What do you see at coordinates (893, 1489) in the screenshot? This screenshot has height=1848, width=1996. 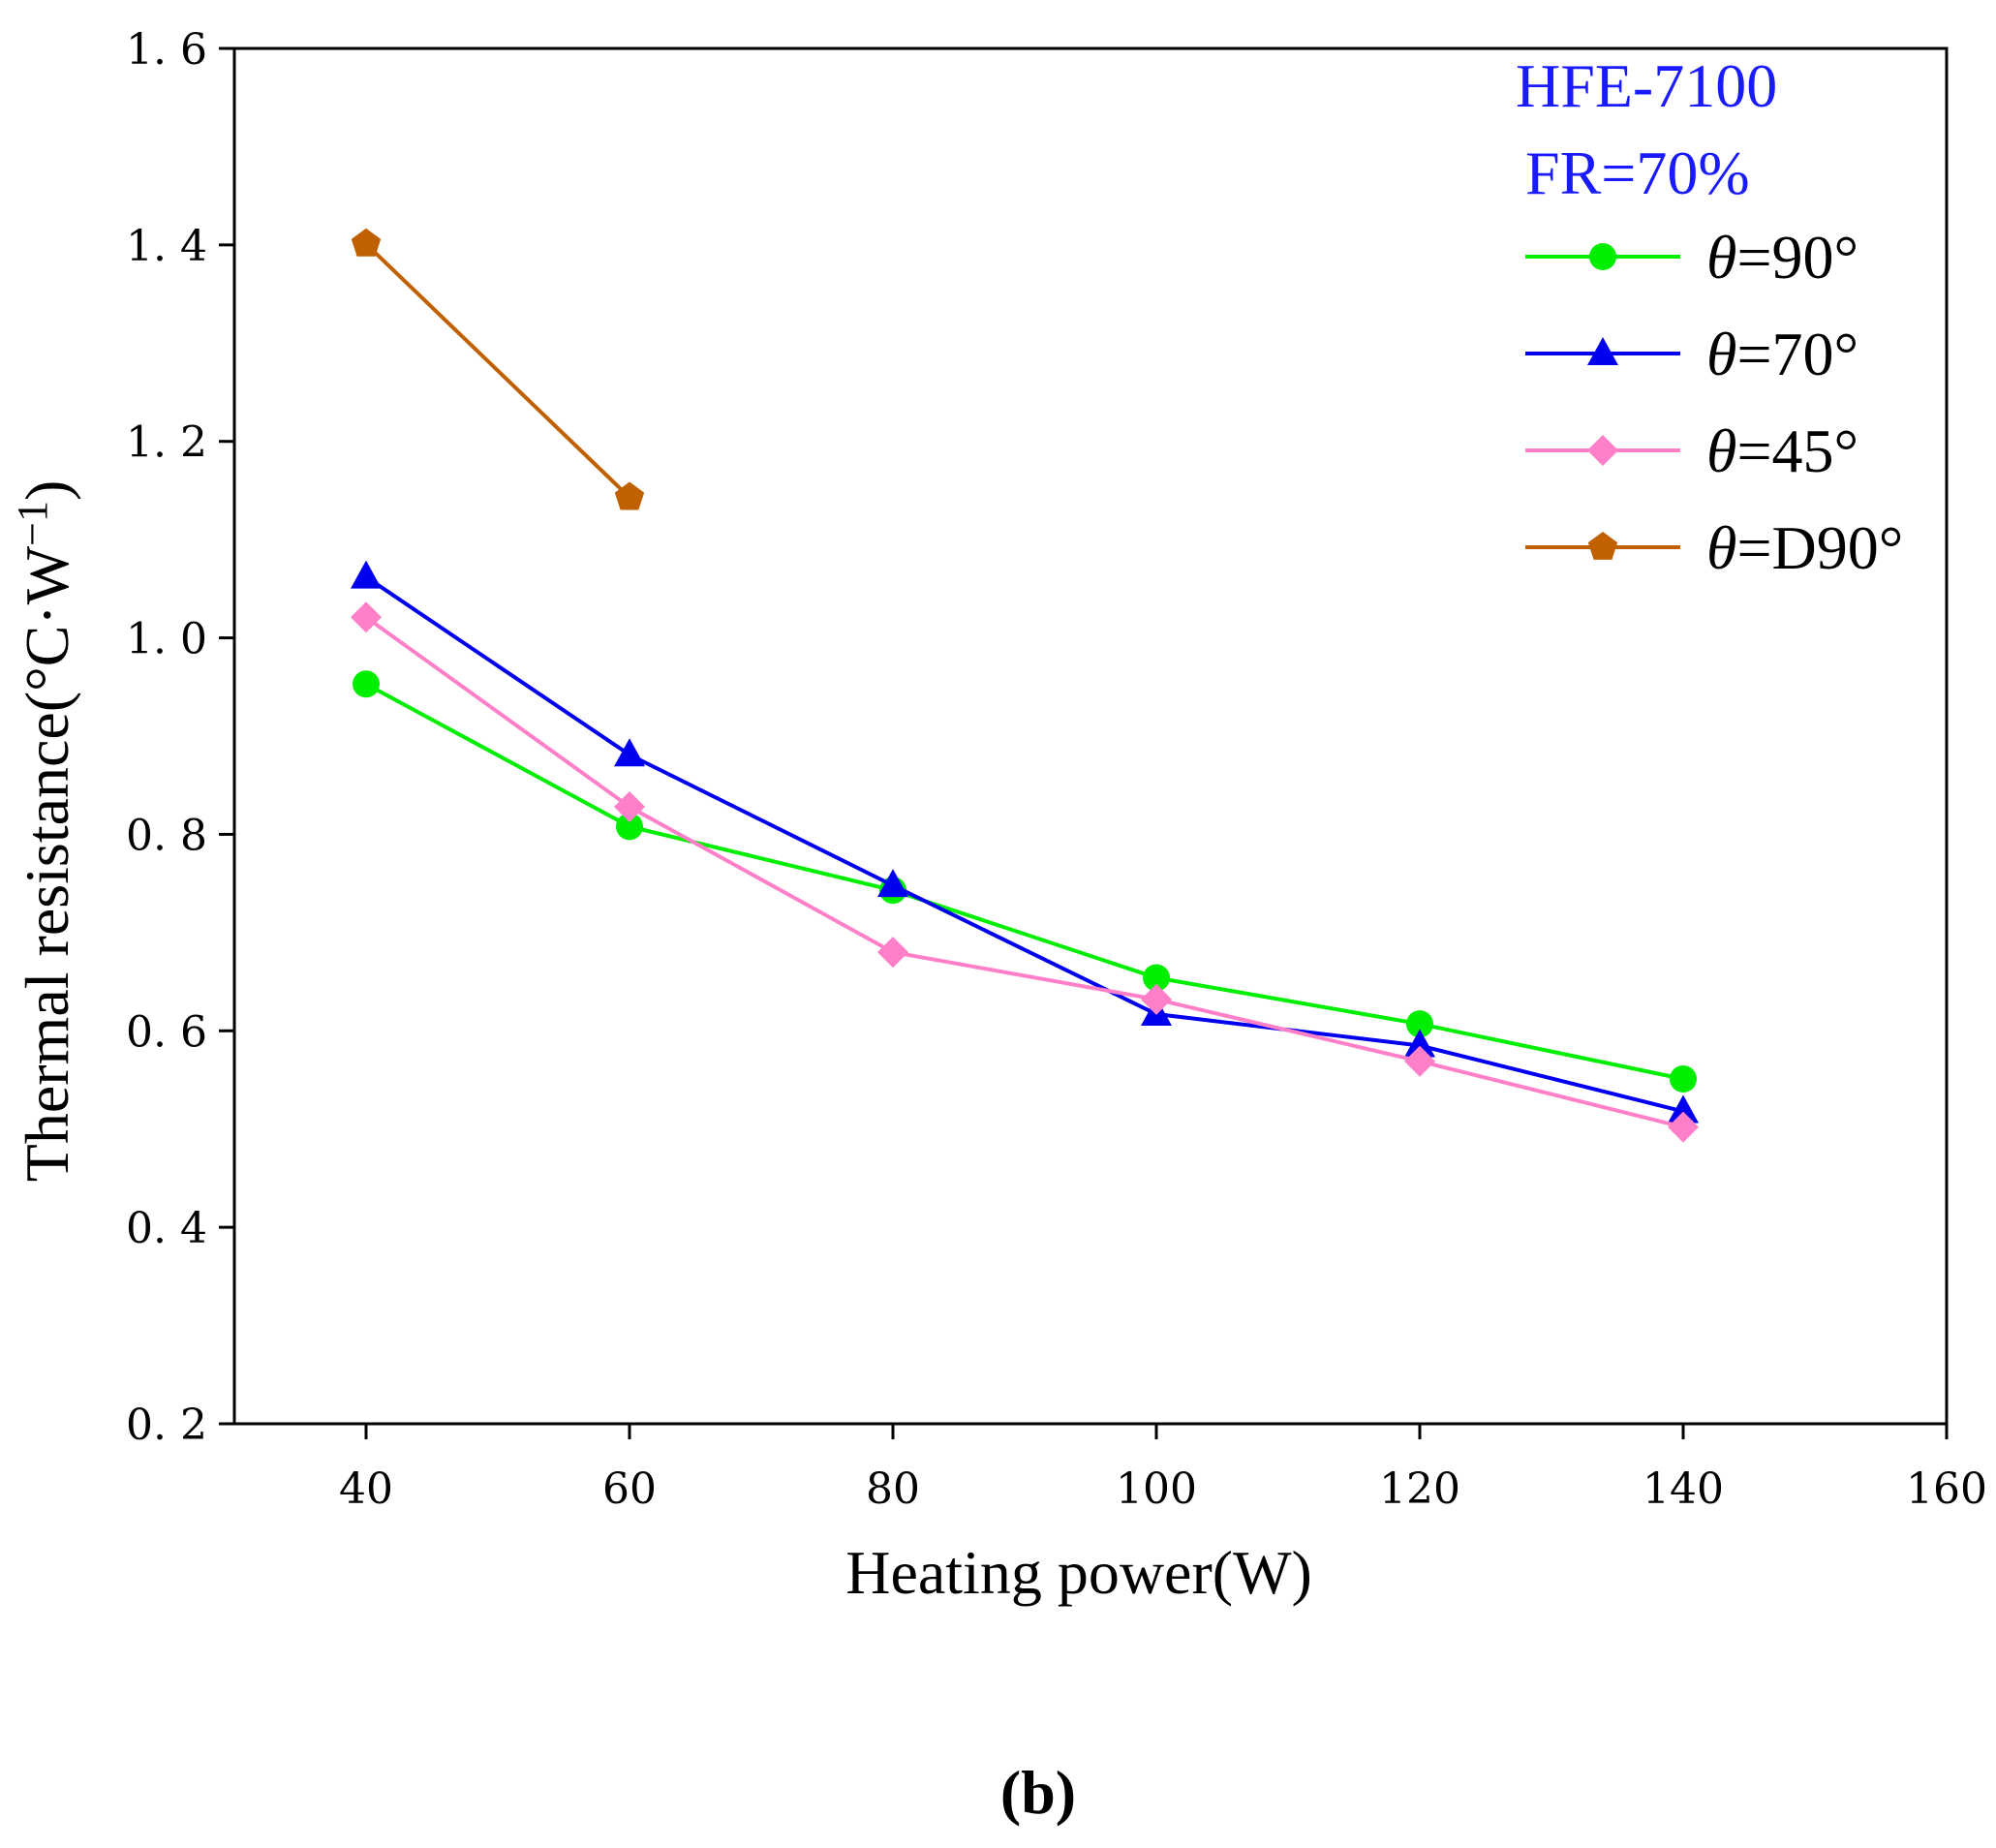 I see `x-tick-label: 80` at bounding box center [893, 1489].